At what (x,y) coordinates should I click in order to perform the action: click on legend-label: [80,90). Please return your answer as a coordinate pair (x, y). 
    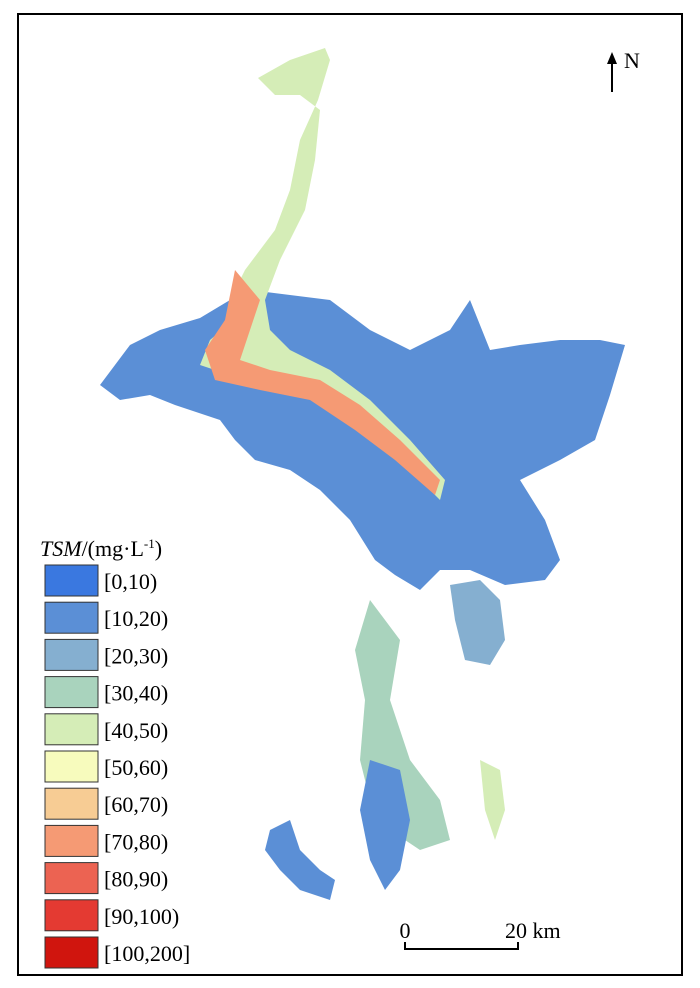
    Looking at the image, I should click on (136, 879).